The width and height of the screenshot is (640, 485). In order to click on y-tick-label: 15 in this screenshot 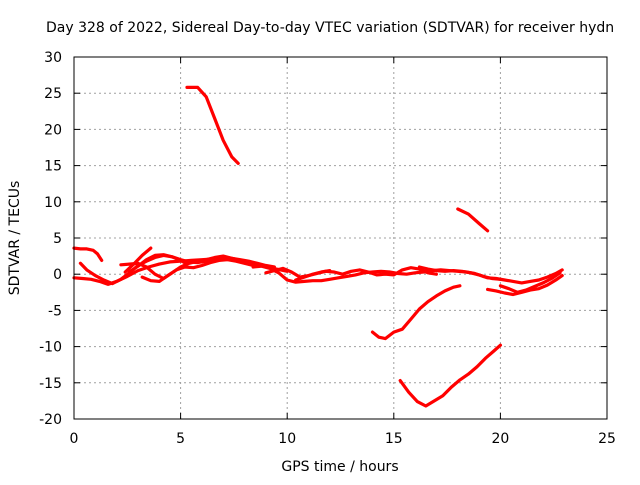, I will do `click(53, 167)`.